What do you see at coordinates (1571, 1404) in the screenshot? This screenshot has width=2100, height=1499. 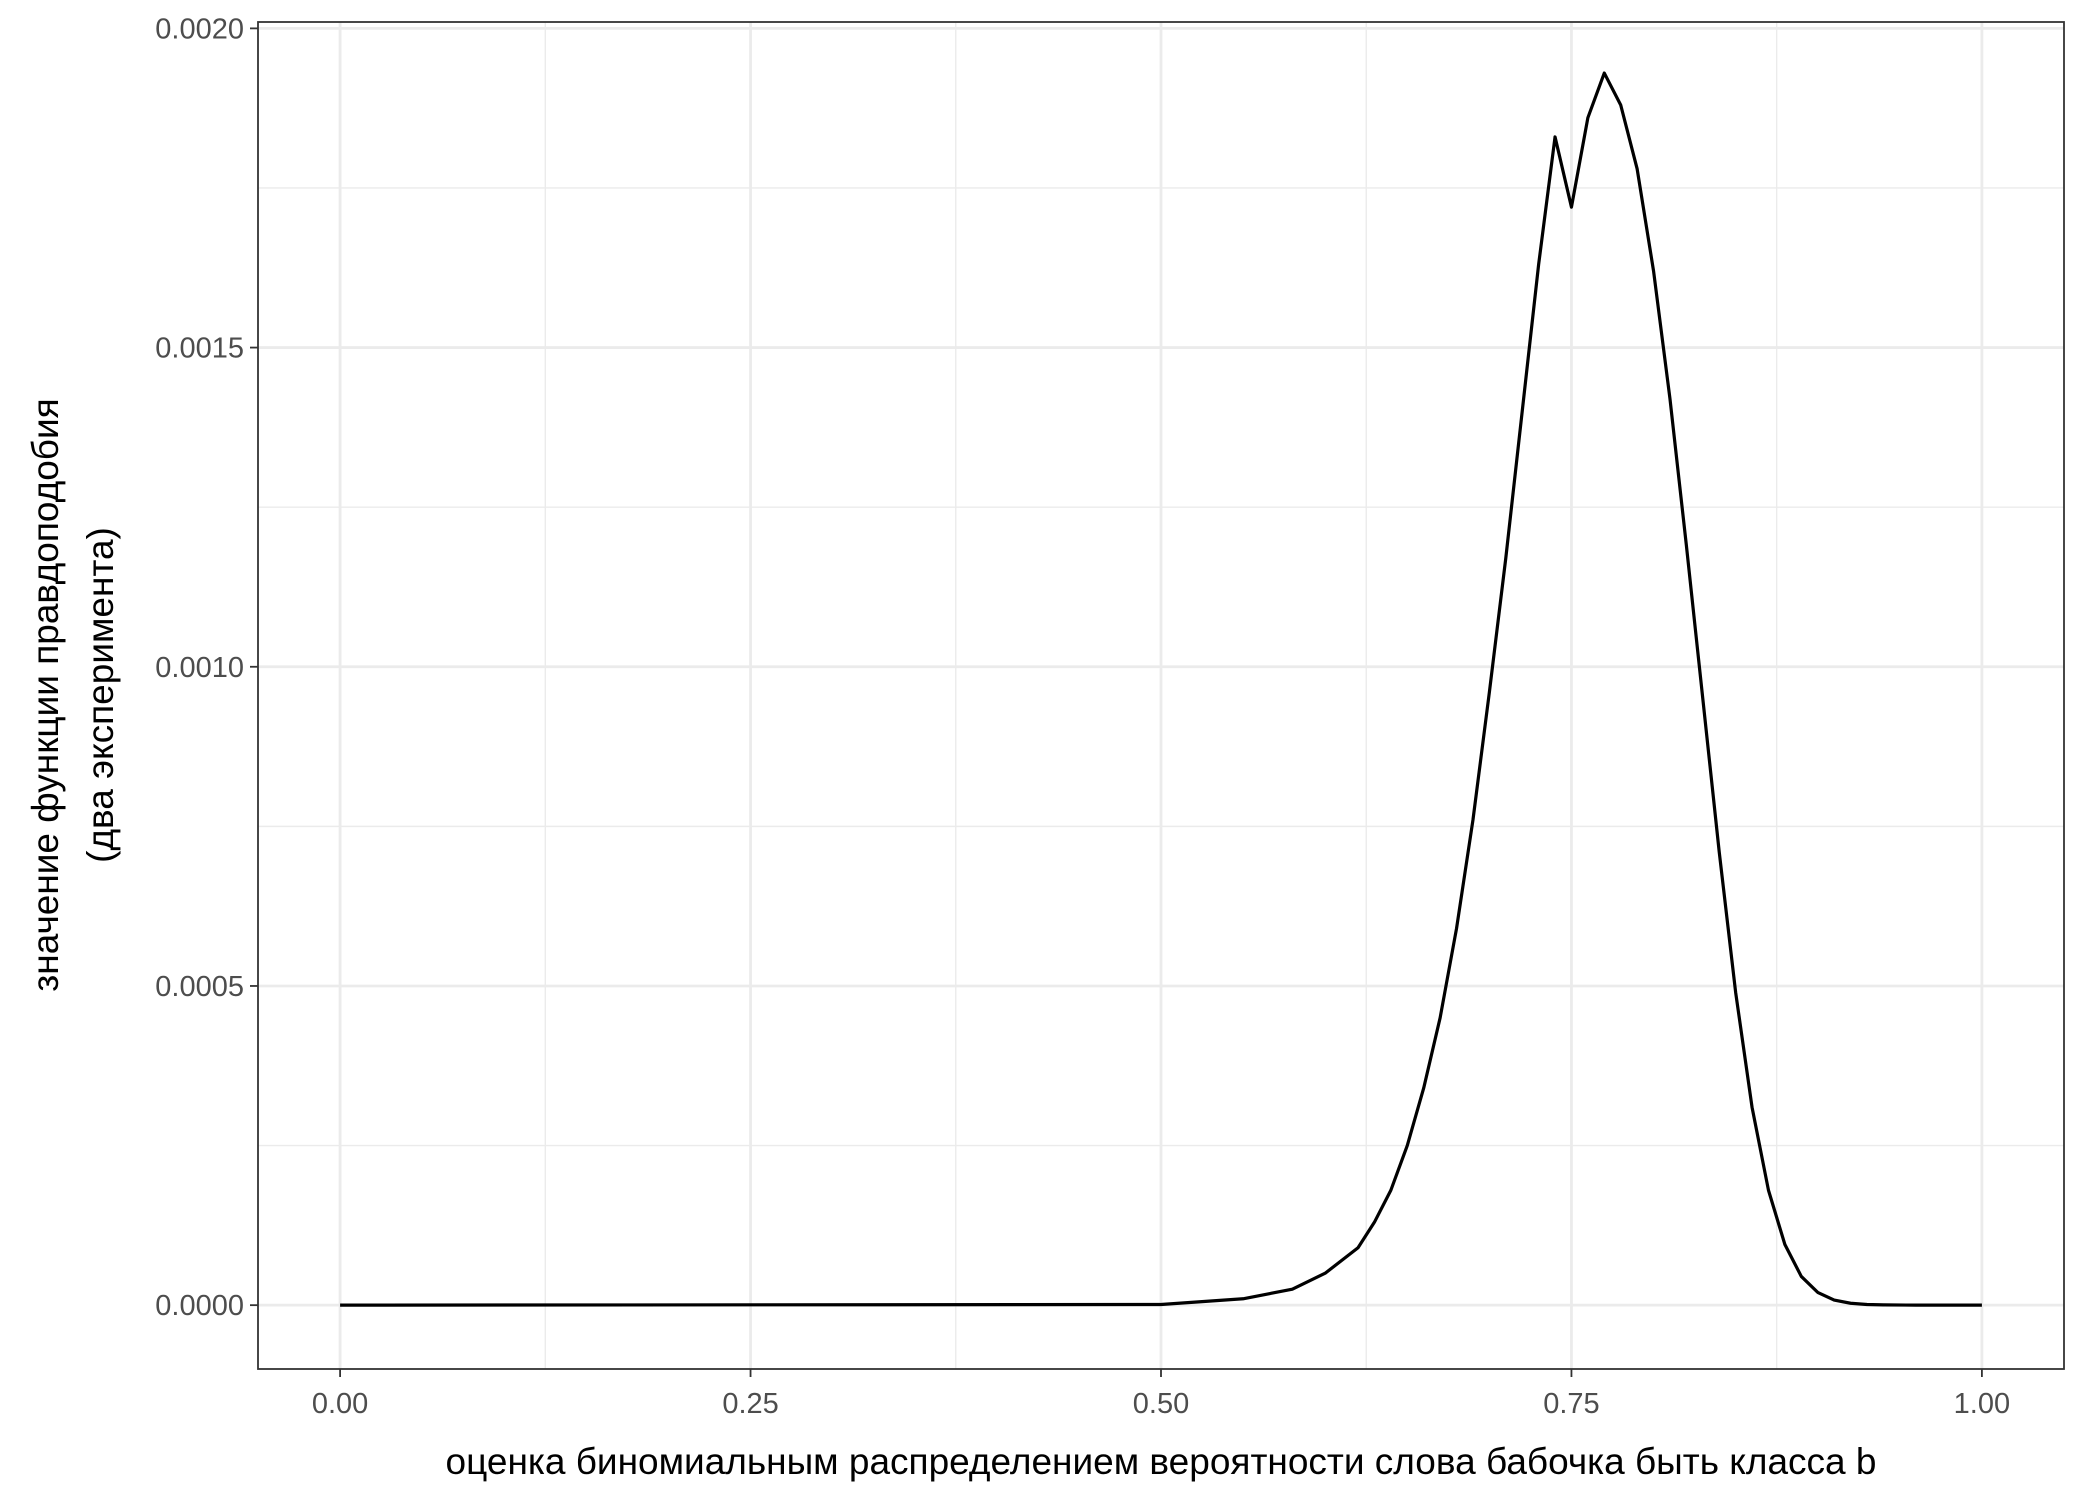 I see `x-tick-label: 0.75` at bounding box center [1571, 1404].